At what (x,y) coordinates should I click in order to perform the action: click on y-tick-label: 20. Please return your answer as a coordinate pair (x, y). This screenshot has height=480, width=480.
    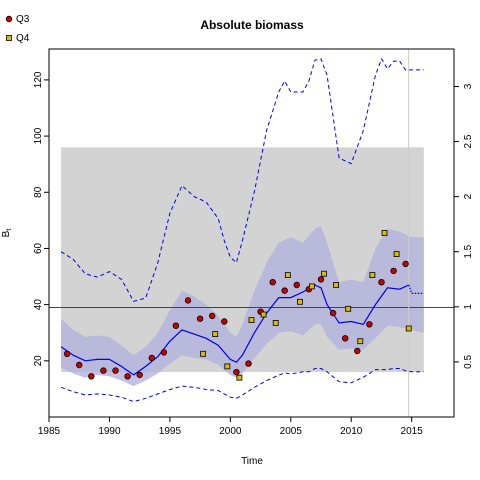
    Looking at the image, I should click on (38, 361).